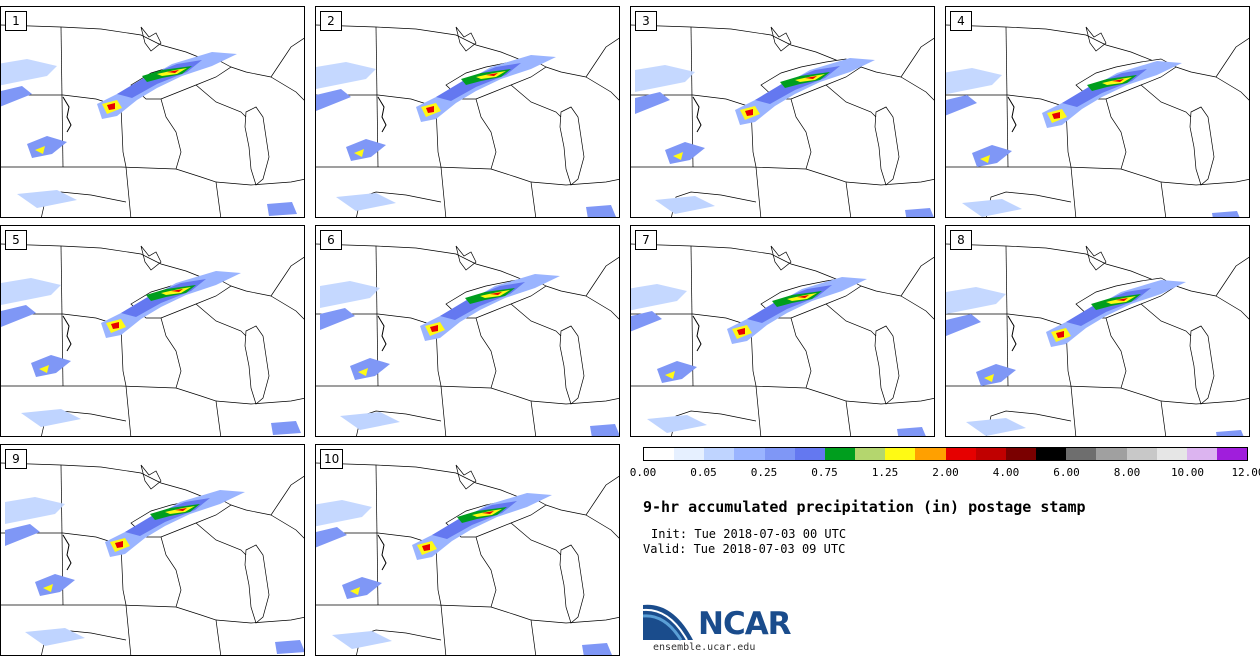 The width and height of the screenshot is (1260, 657). Describe the element at coordinates (885, 472) in the screenshot. I see `colorbar-tick-label: 1.25` at that location.